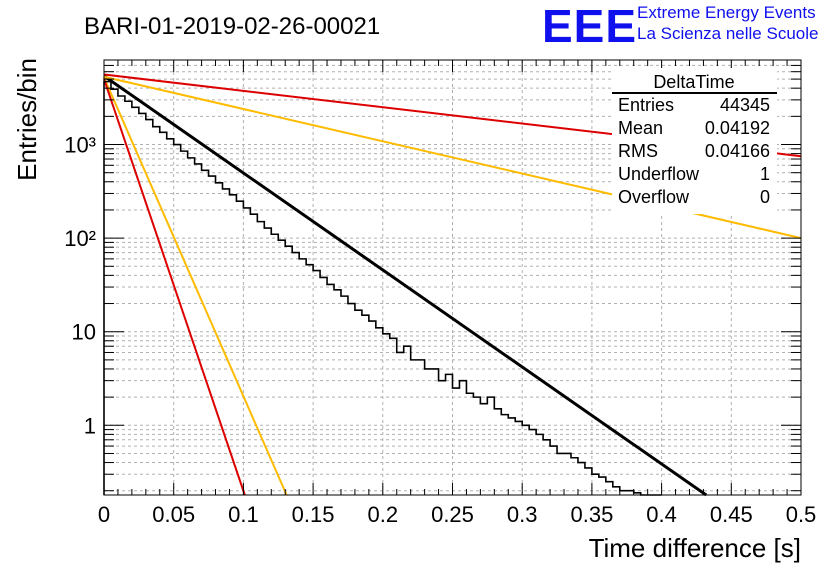 The width and height of the screenshot is (836, 572). I want to click on logo-line-1: Extreme Energy Events, so click(726, 12).